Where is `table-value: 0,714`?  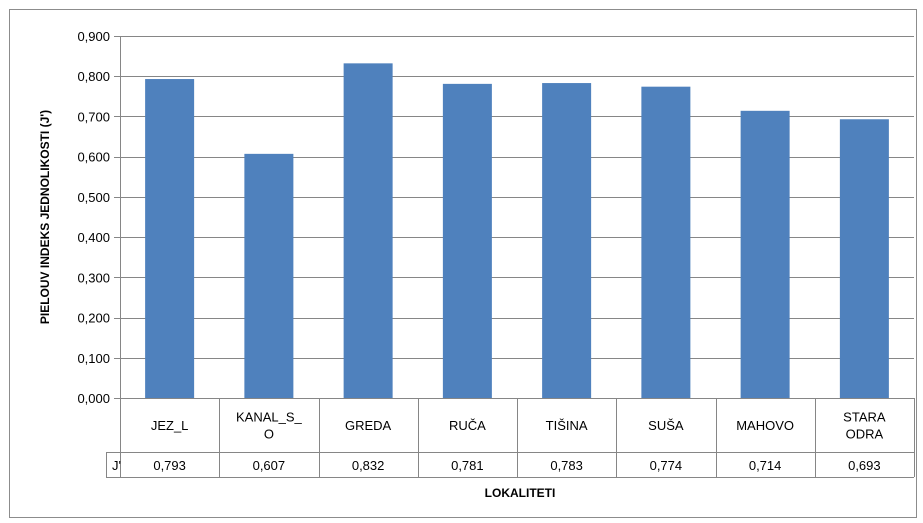 table-value: 0,714 is located at coordinates (765, 465).